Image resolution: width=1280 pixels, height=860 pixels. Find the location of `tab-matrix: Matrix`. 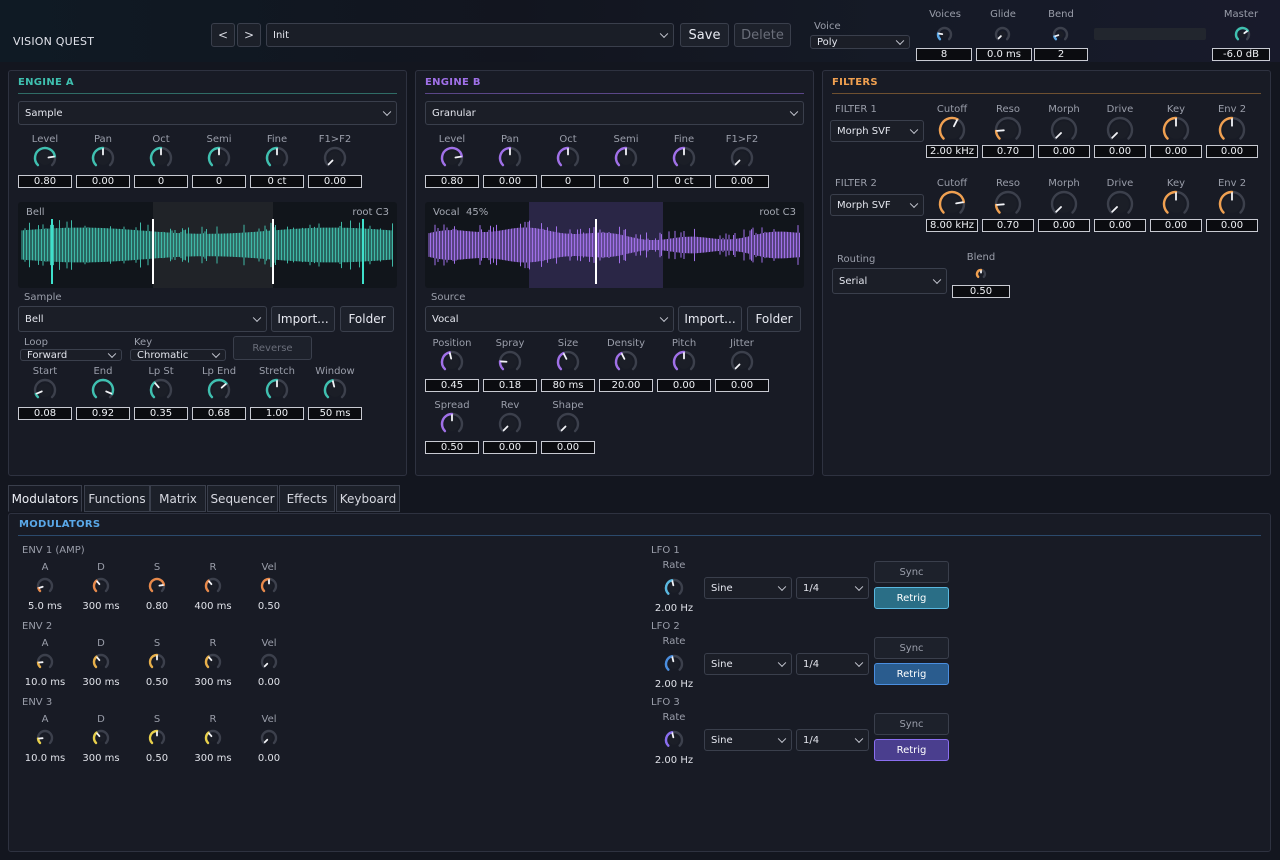

tab-matrix: Matrix is located at coordinates (178, 498).